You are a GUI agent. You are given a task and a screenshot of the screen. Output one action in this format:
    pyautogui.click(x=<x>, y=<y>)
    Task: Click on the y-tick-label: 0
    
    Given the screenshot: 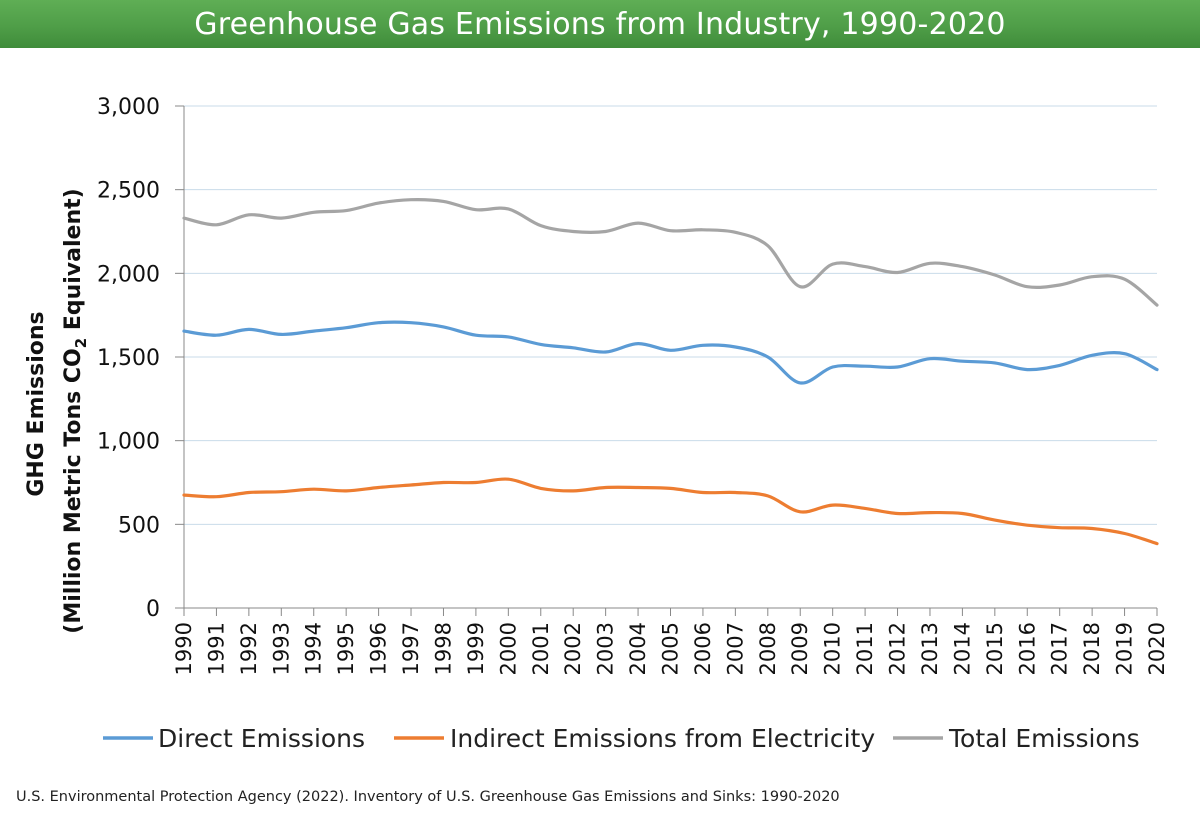 What is the action you would take?
    pyautogui.click(x=153, y=609)
    